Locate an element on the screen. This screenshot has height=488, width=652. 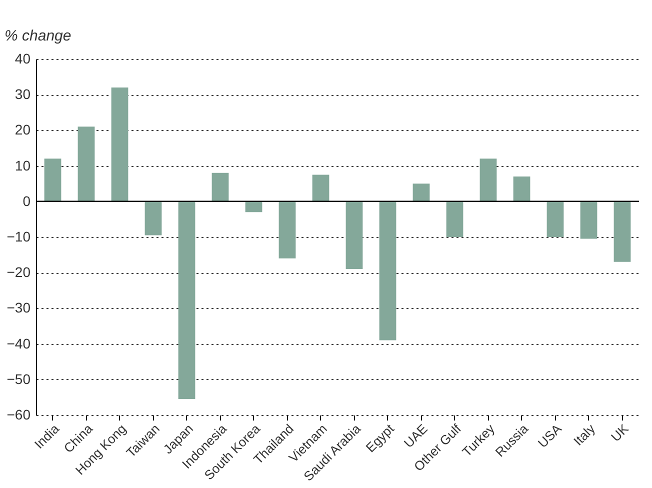
y-tick-label: −60 is located at coordinates (18, 414).